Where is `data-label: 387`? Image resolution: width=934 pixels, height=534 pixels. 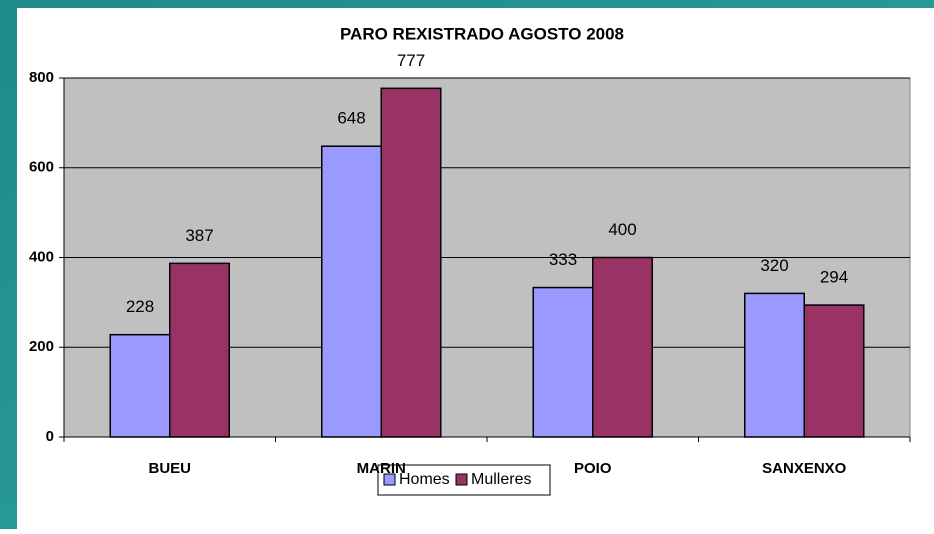
data-label: 387 is located at coordinates (199, 235).